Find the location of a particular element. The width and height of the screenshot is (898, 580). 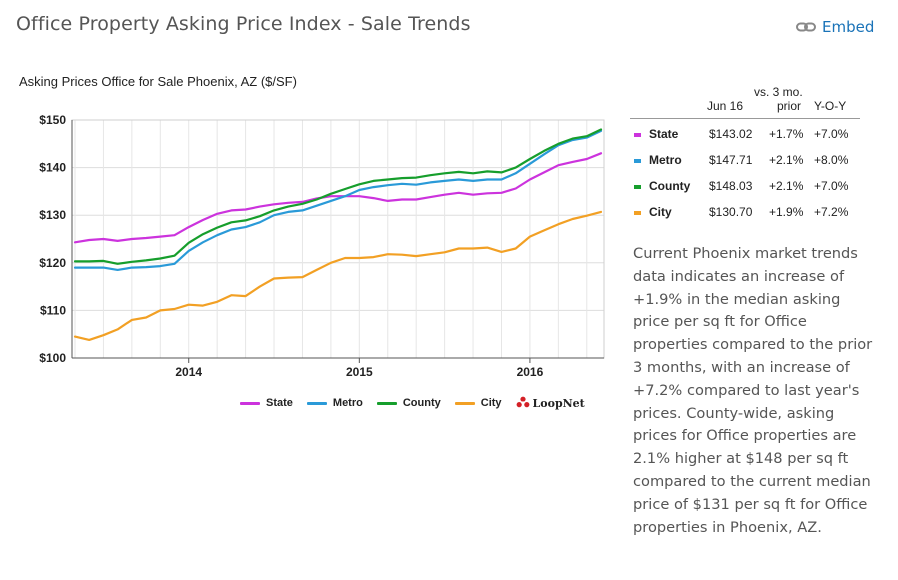

loopnet-logo: LoopNet is located at coordinates (550, 403).